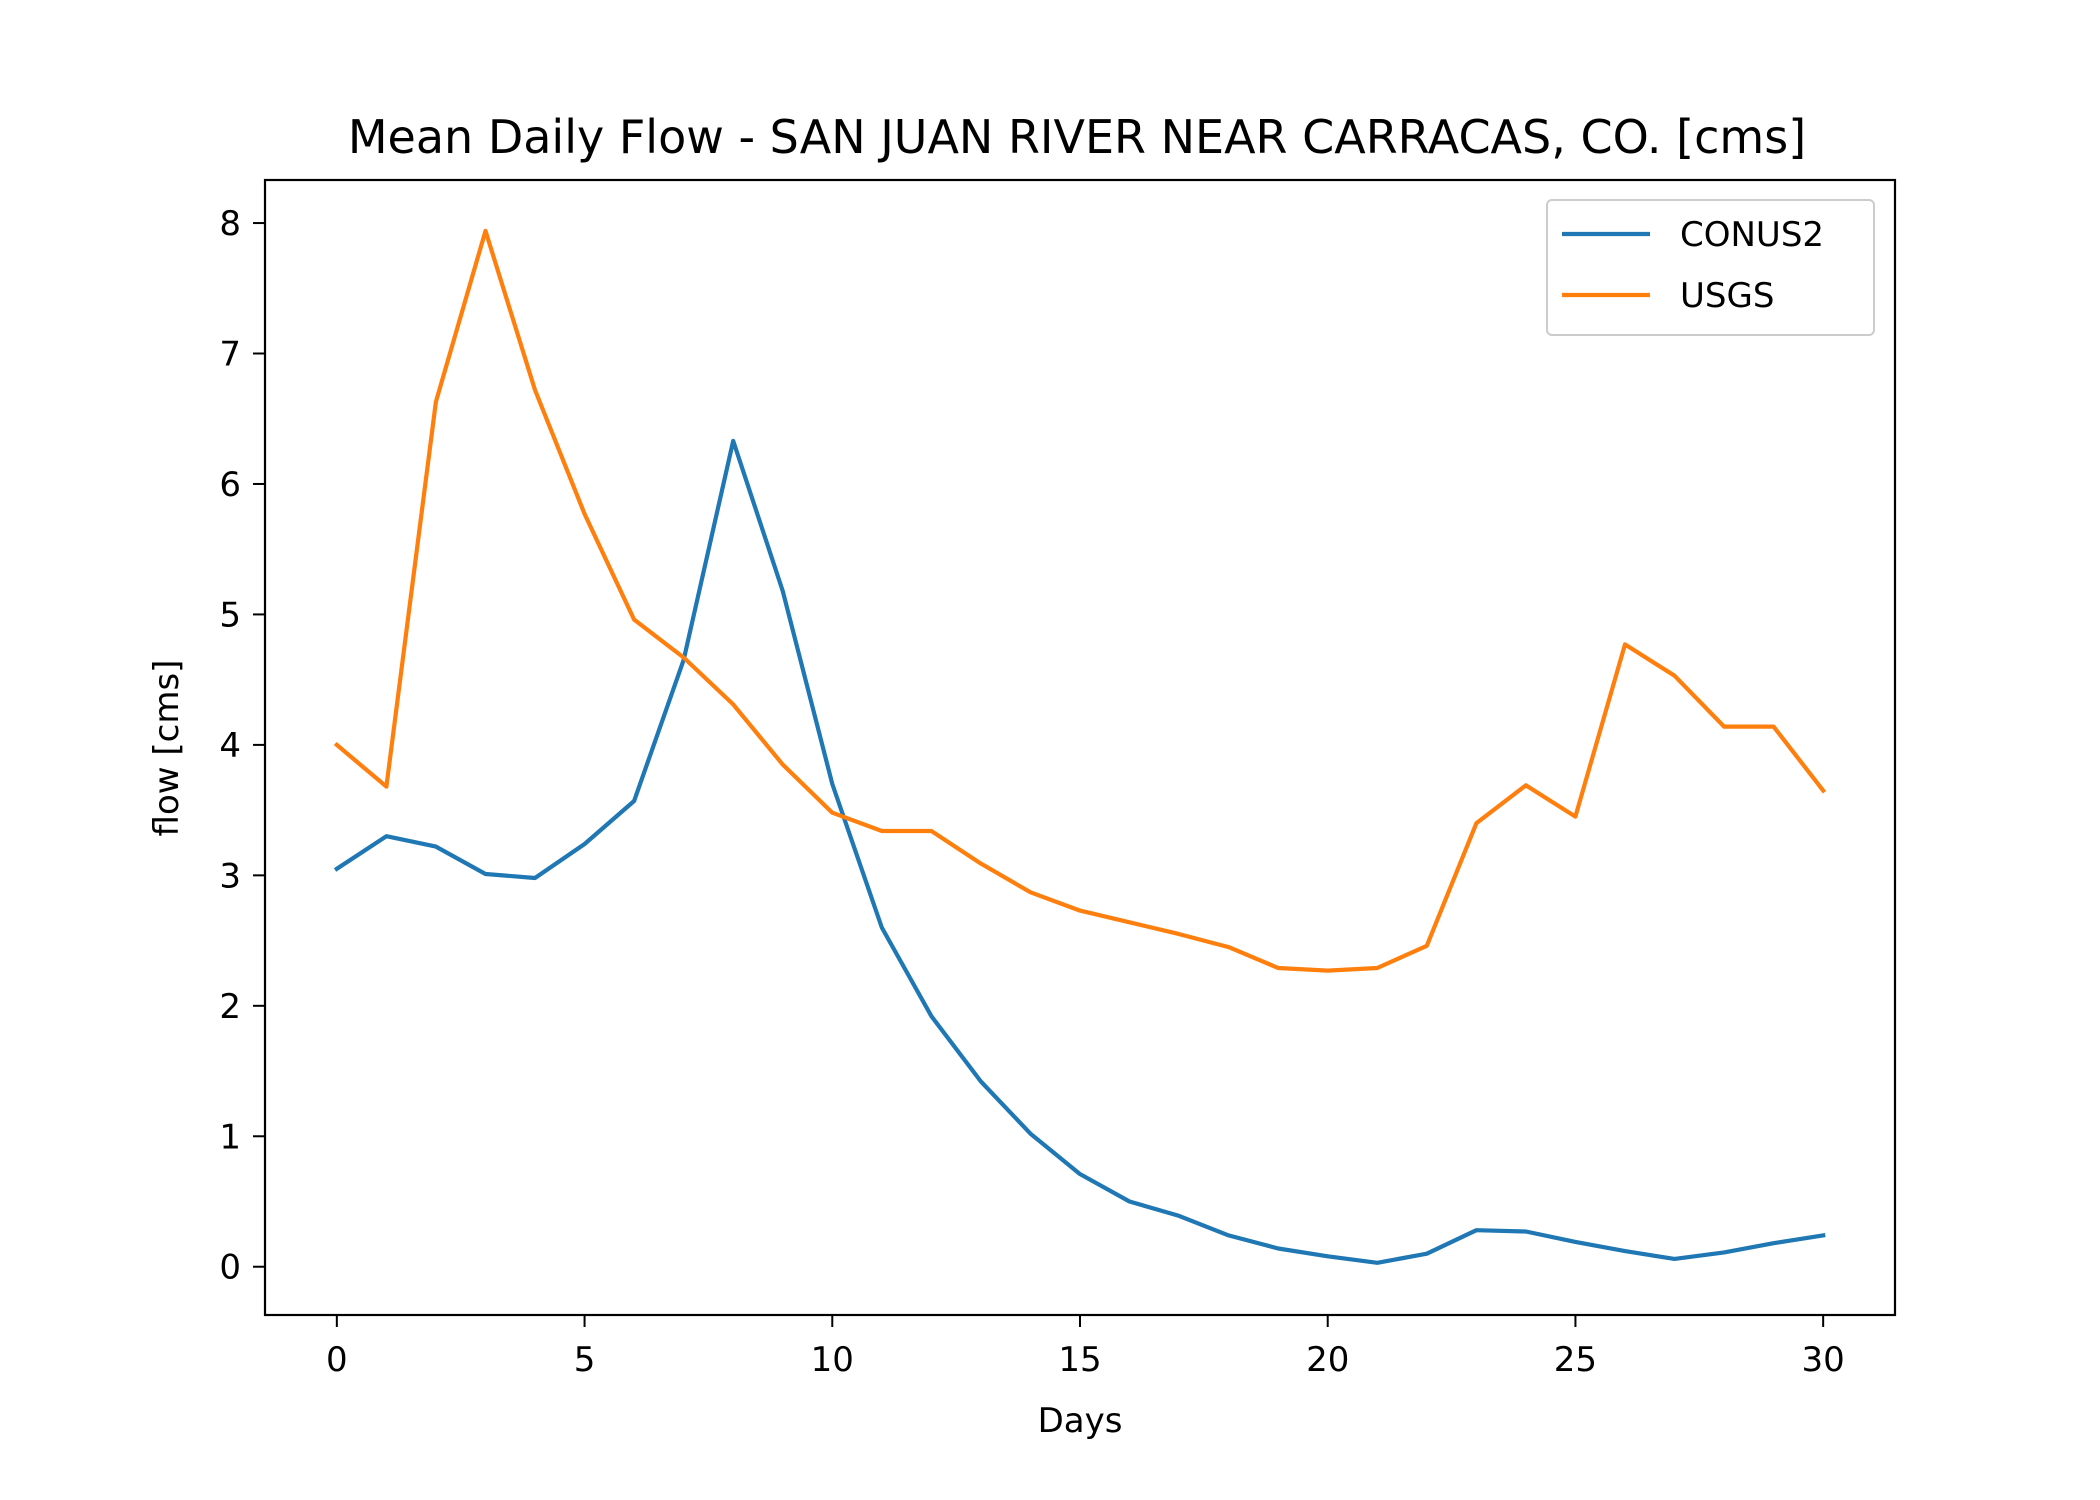 The image size is (2100, 1500). Describe the element at coordinates (230, 746) in the screenshot. I see `y-tick-label: 4` at that location.